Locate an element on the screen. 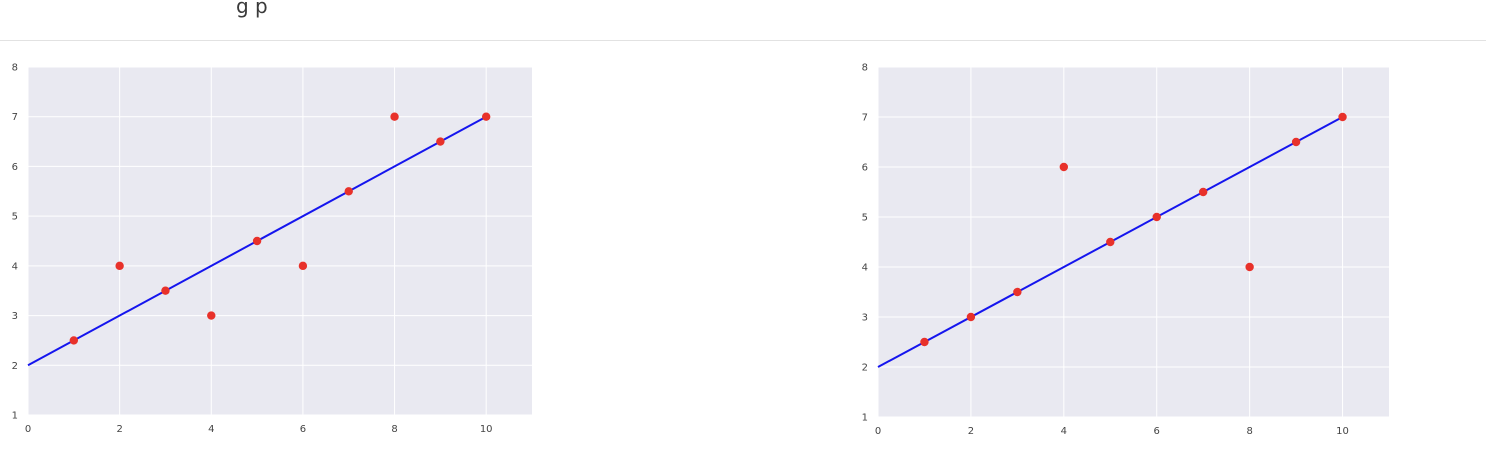  top-strip: g p is located at coordinates (743, 20).